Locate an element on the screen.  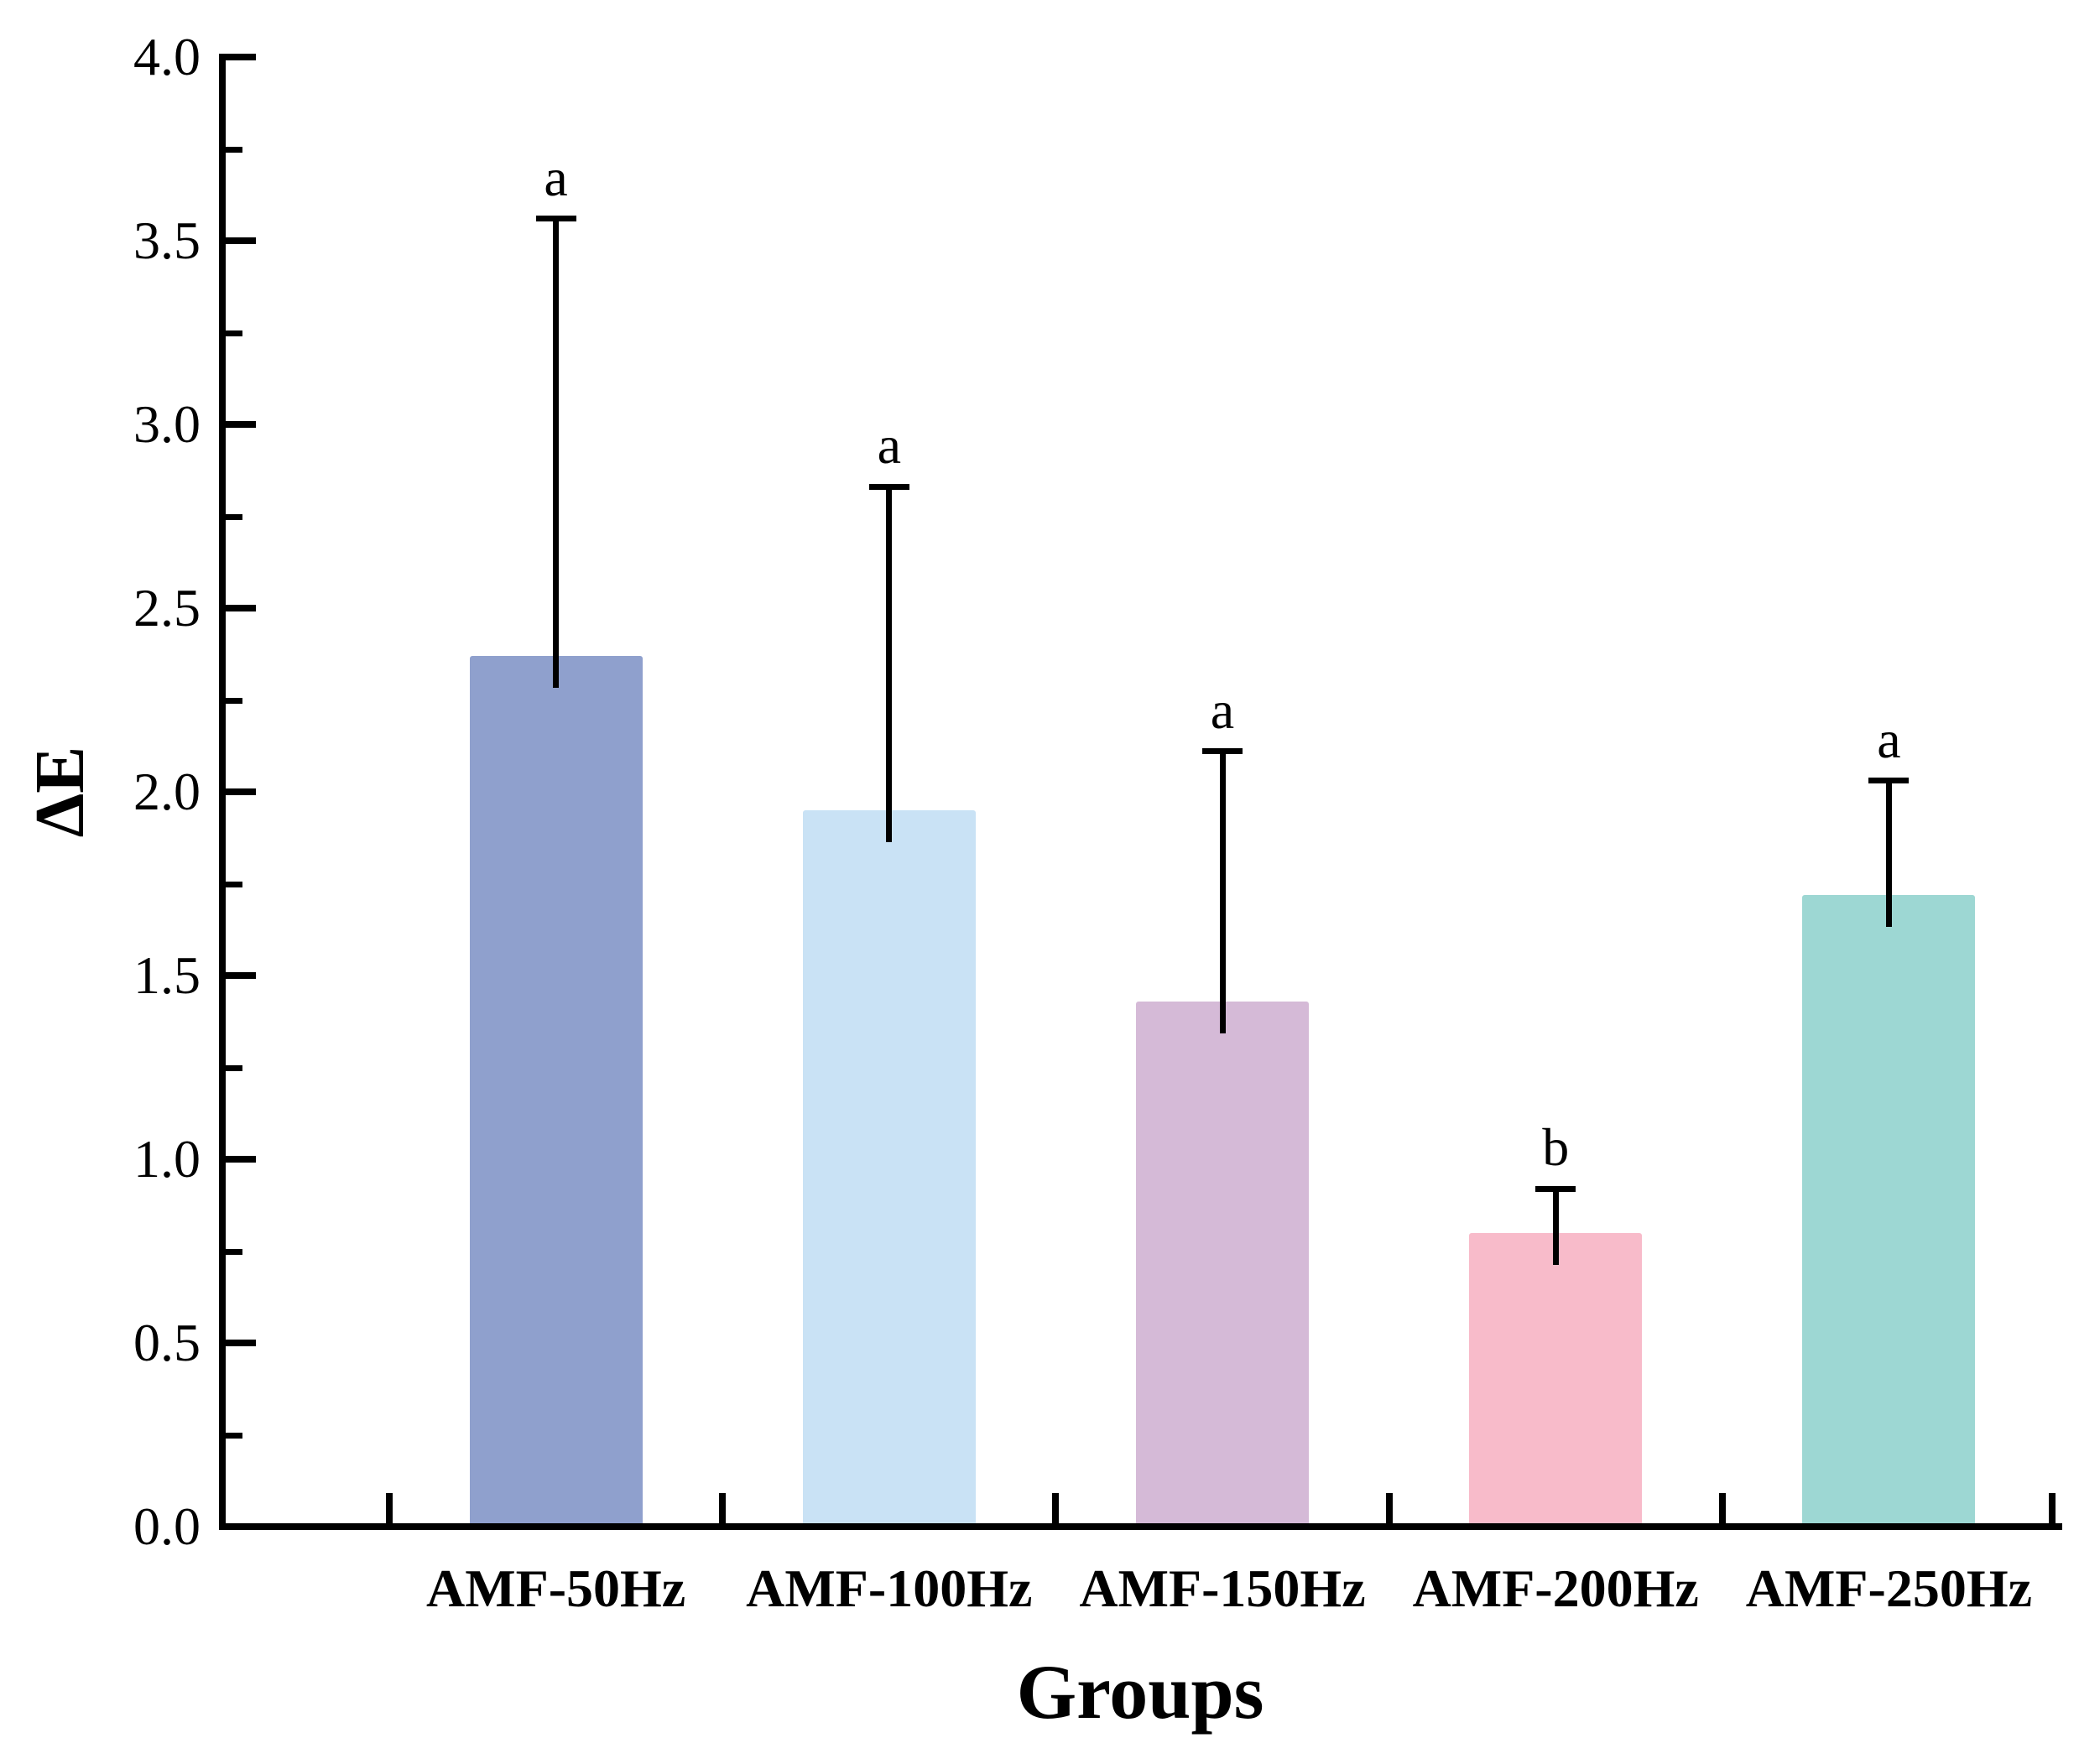
x-tick-label: AMF-150Hz is located at coordinates (1222, 1588).